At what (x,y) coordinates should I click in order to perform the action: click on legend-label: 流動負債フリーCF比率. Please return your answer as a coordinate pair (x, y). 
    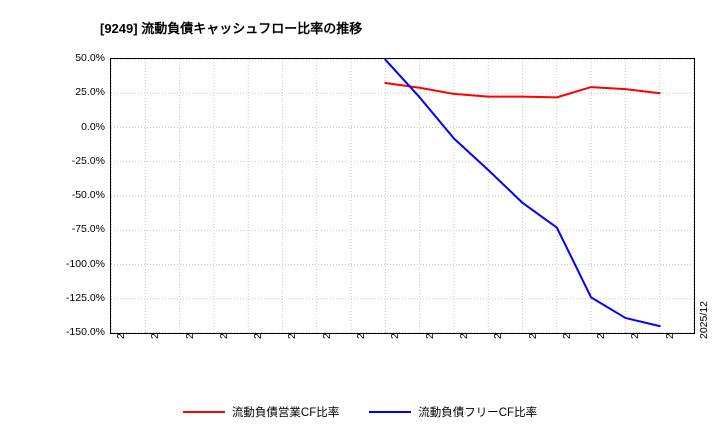
    Looking at the image, I should click on (478, 413).